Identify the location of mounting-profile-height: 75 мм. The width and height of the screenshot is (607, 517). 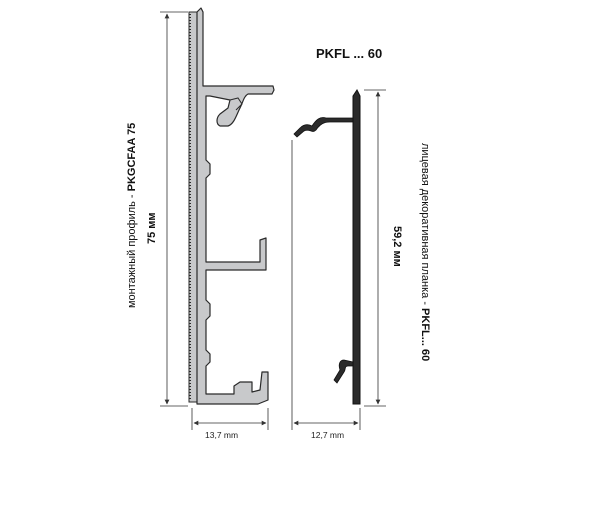
(152, 228).